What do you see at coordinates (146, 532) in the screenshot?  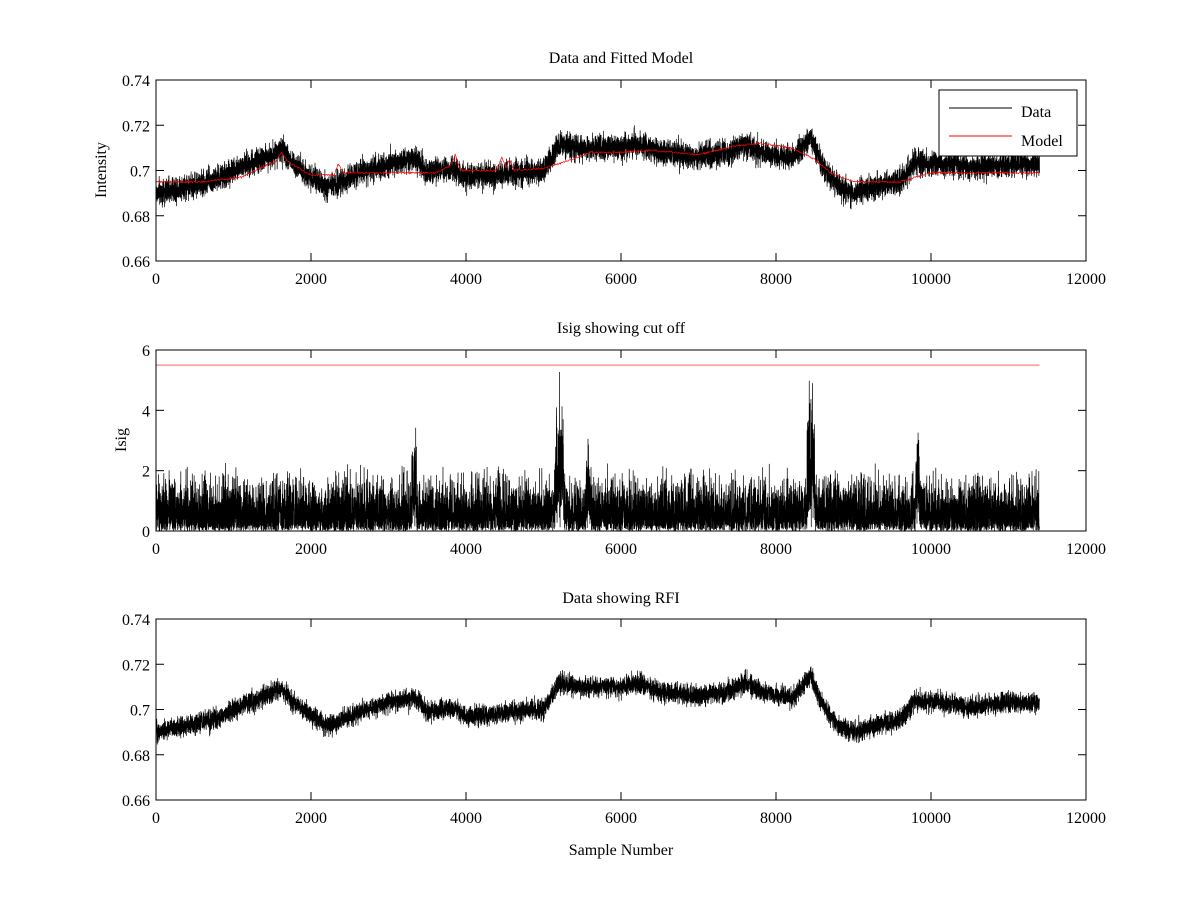 I see `y-tick-label: 0` at bounding box center [146, 532].